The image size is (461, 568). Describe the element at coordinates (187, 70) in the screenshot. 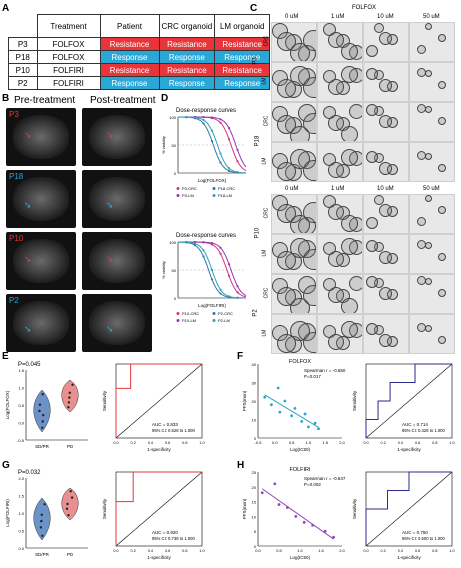

I see `table-cell-crc: Resistance` at that location.